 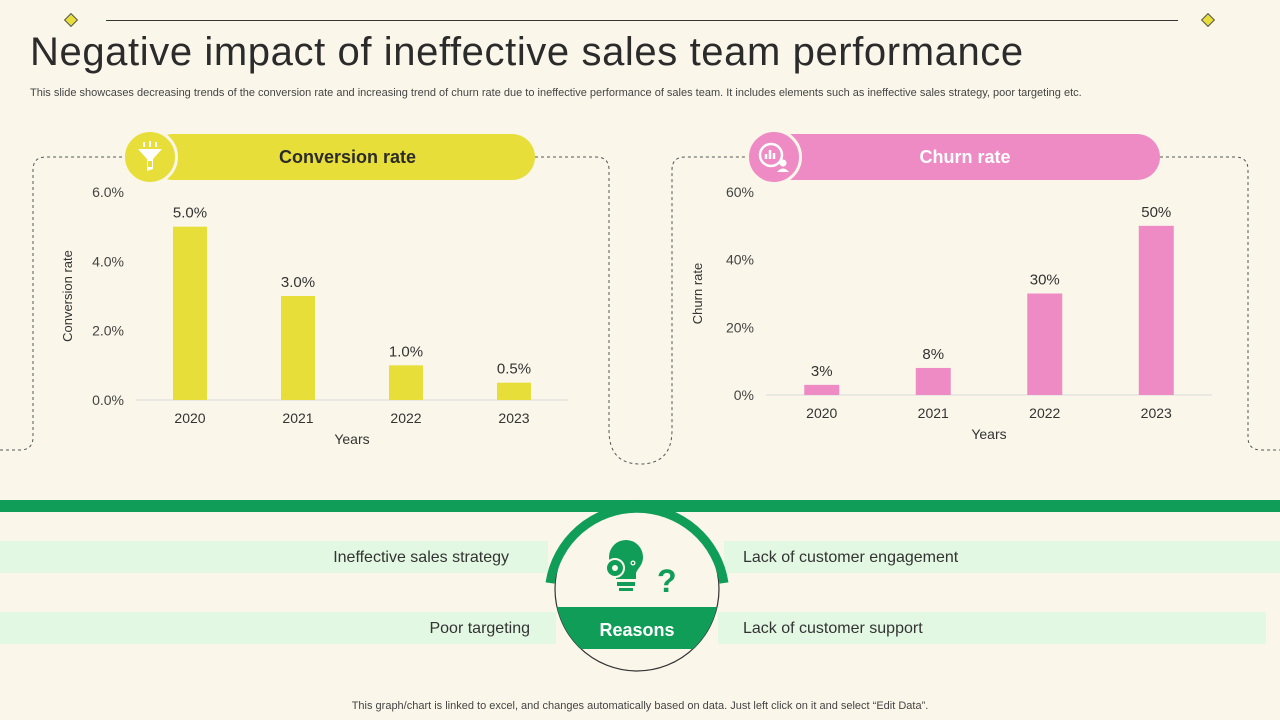 What do you see at coordinates (642, 20) in the screenshot?
I see `header-rule` at bounding box center [642, 20].